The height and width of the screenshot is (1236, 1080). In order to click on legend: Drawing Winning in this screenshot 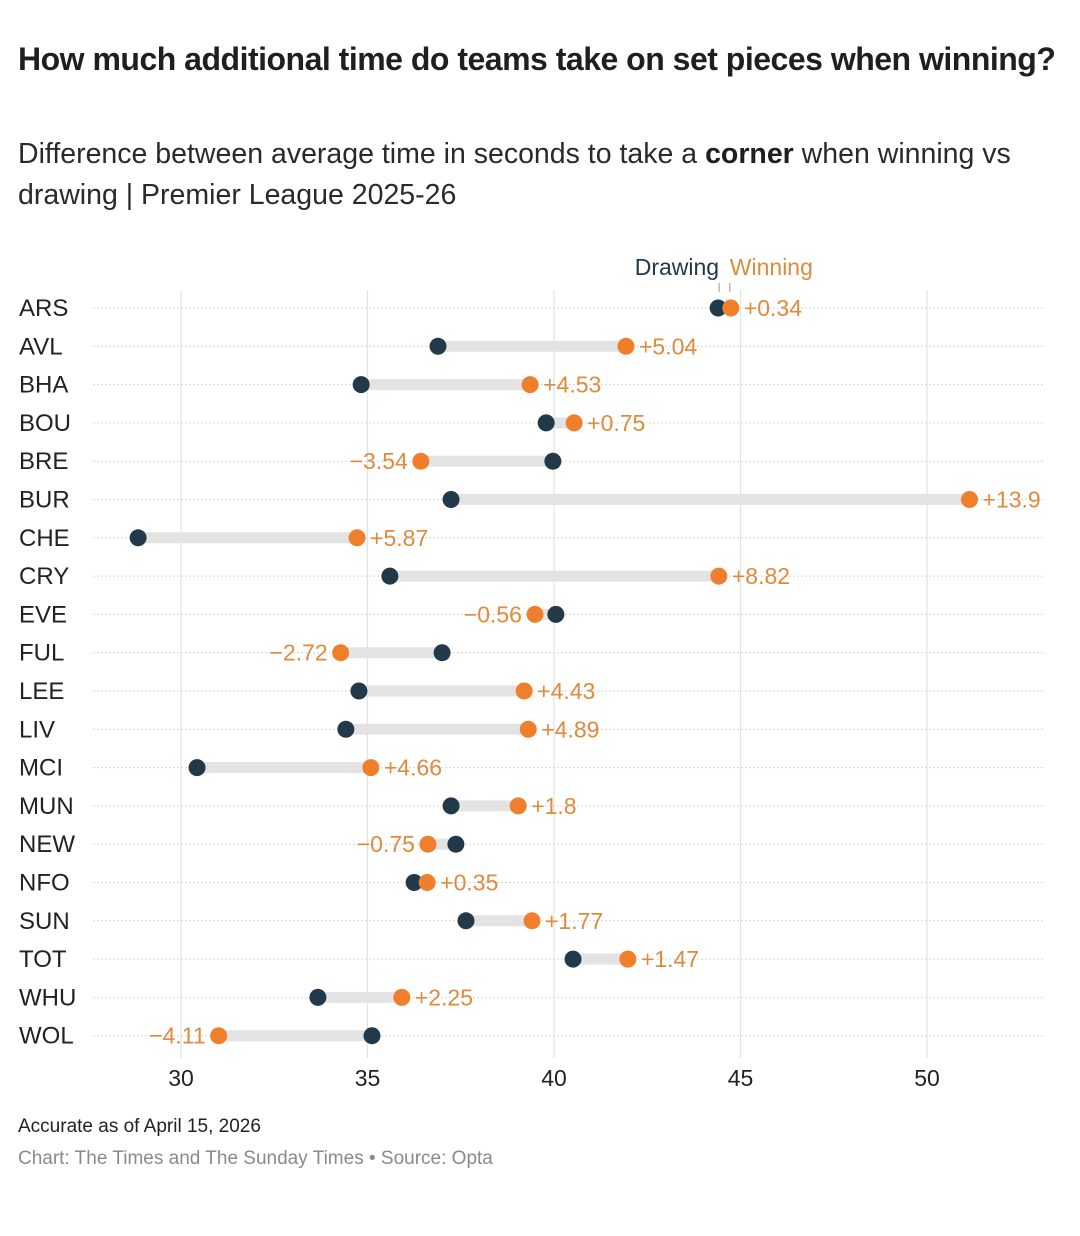, I will do `click(724, 273)`.